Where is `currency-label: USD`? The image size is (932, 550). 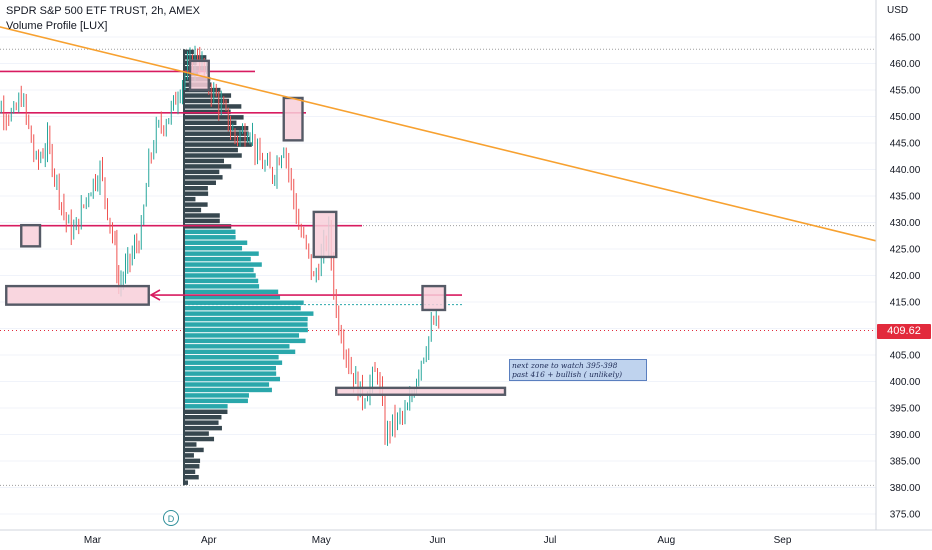 currency-label: USD is located at coordinates (898, 10).